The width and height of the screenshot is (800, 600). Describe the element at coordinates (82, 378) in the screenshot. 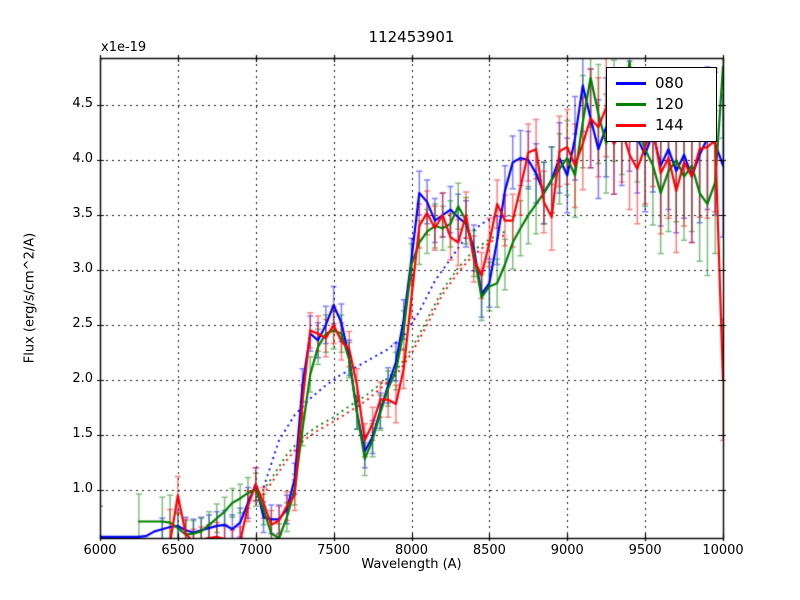

I see `y-tick-label-2.0: 2.0` at that location.